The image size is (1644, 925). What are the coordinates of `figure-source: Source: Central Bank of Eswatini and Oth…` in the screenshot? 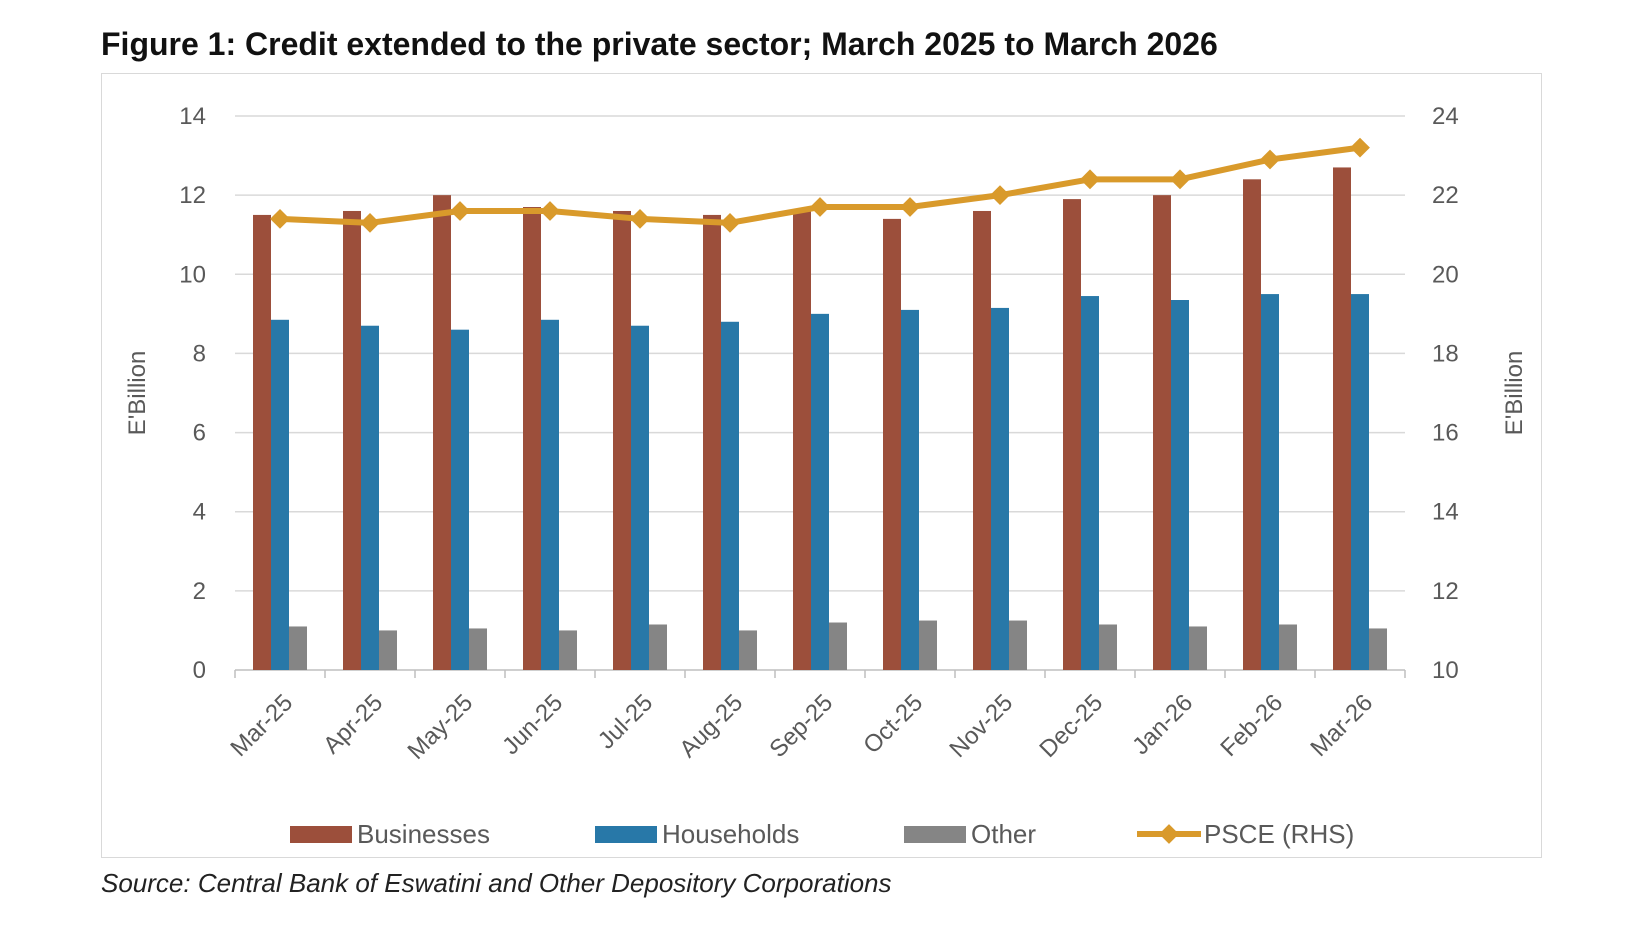 It's located at (496, 883).